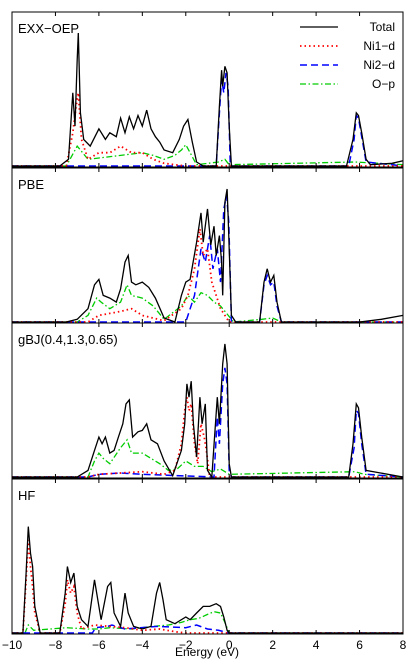  What do you see at coordinates (207, 629) in the screenshot?
I see `series-ni2-line` at bounding box center [207, 629].